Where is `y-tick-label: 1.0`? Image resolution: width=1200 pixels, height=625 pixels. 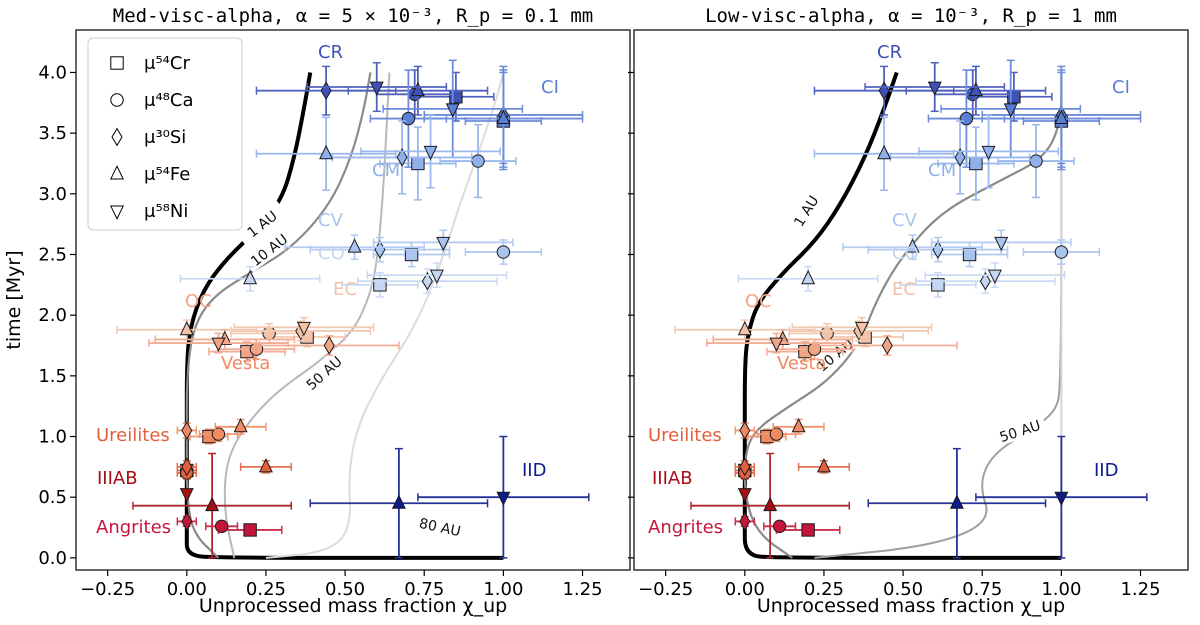
y-tick-label: 1.0 is located at coordinates (52, 437).